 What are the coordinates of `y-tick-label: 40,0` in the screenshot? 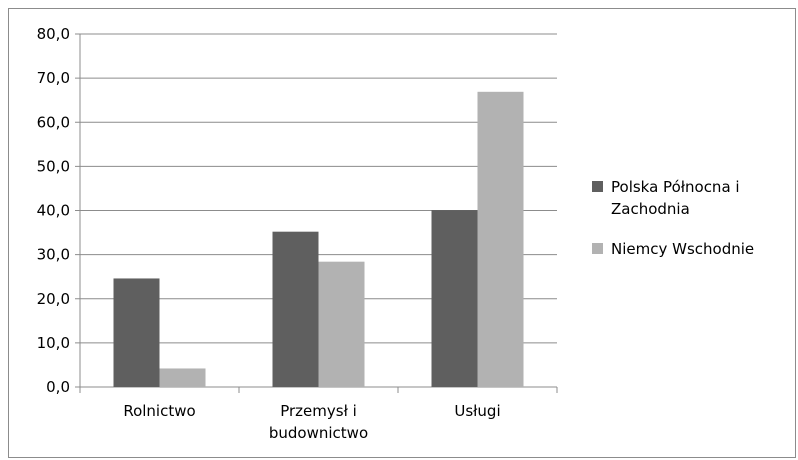 It's located at (53, 211).